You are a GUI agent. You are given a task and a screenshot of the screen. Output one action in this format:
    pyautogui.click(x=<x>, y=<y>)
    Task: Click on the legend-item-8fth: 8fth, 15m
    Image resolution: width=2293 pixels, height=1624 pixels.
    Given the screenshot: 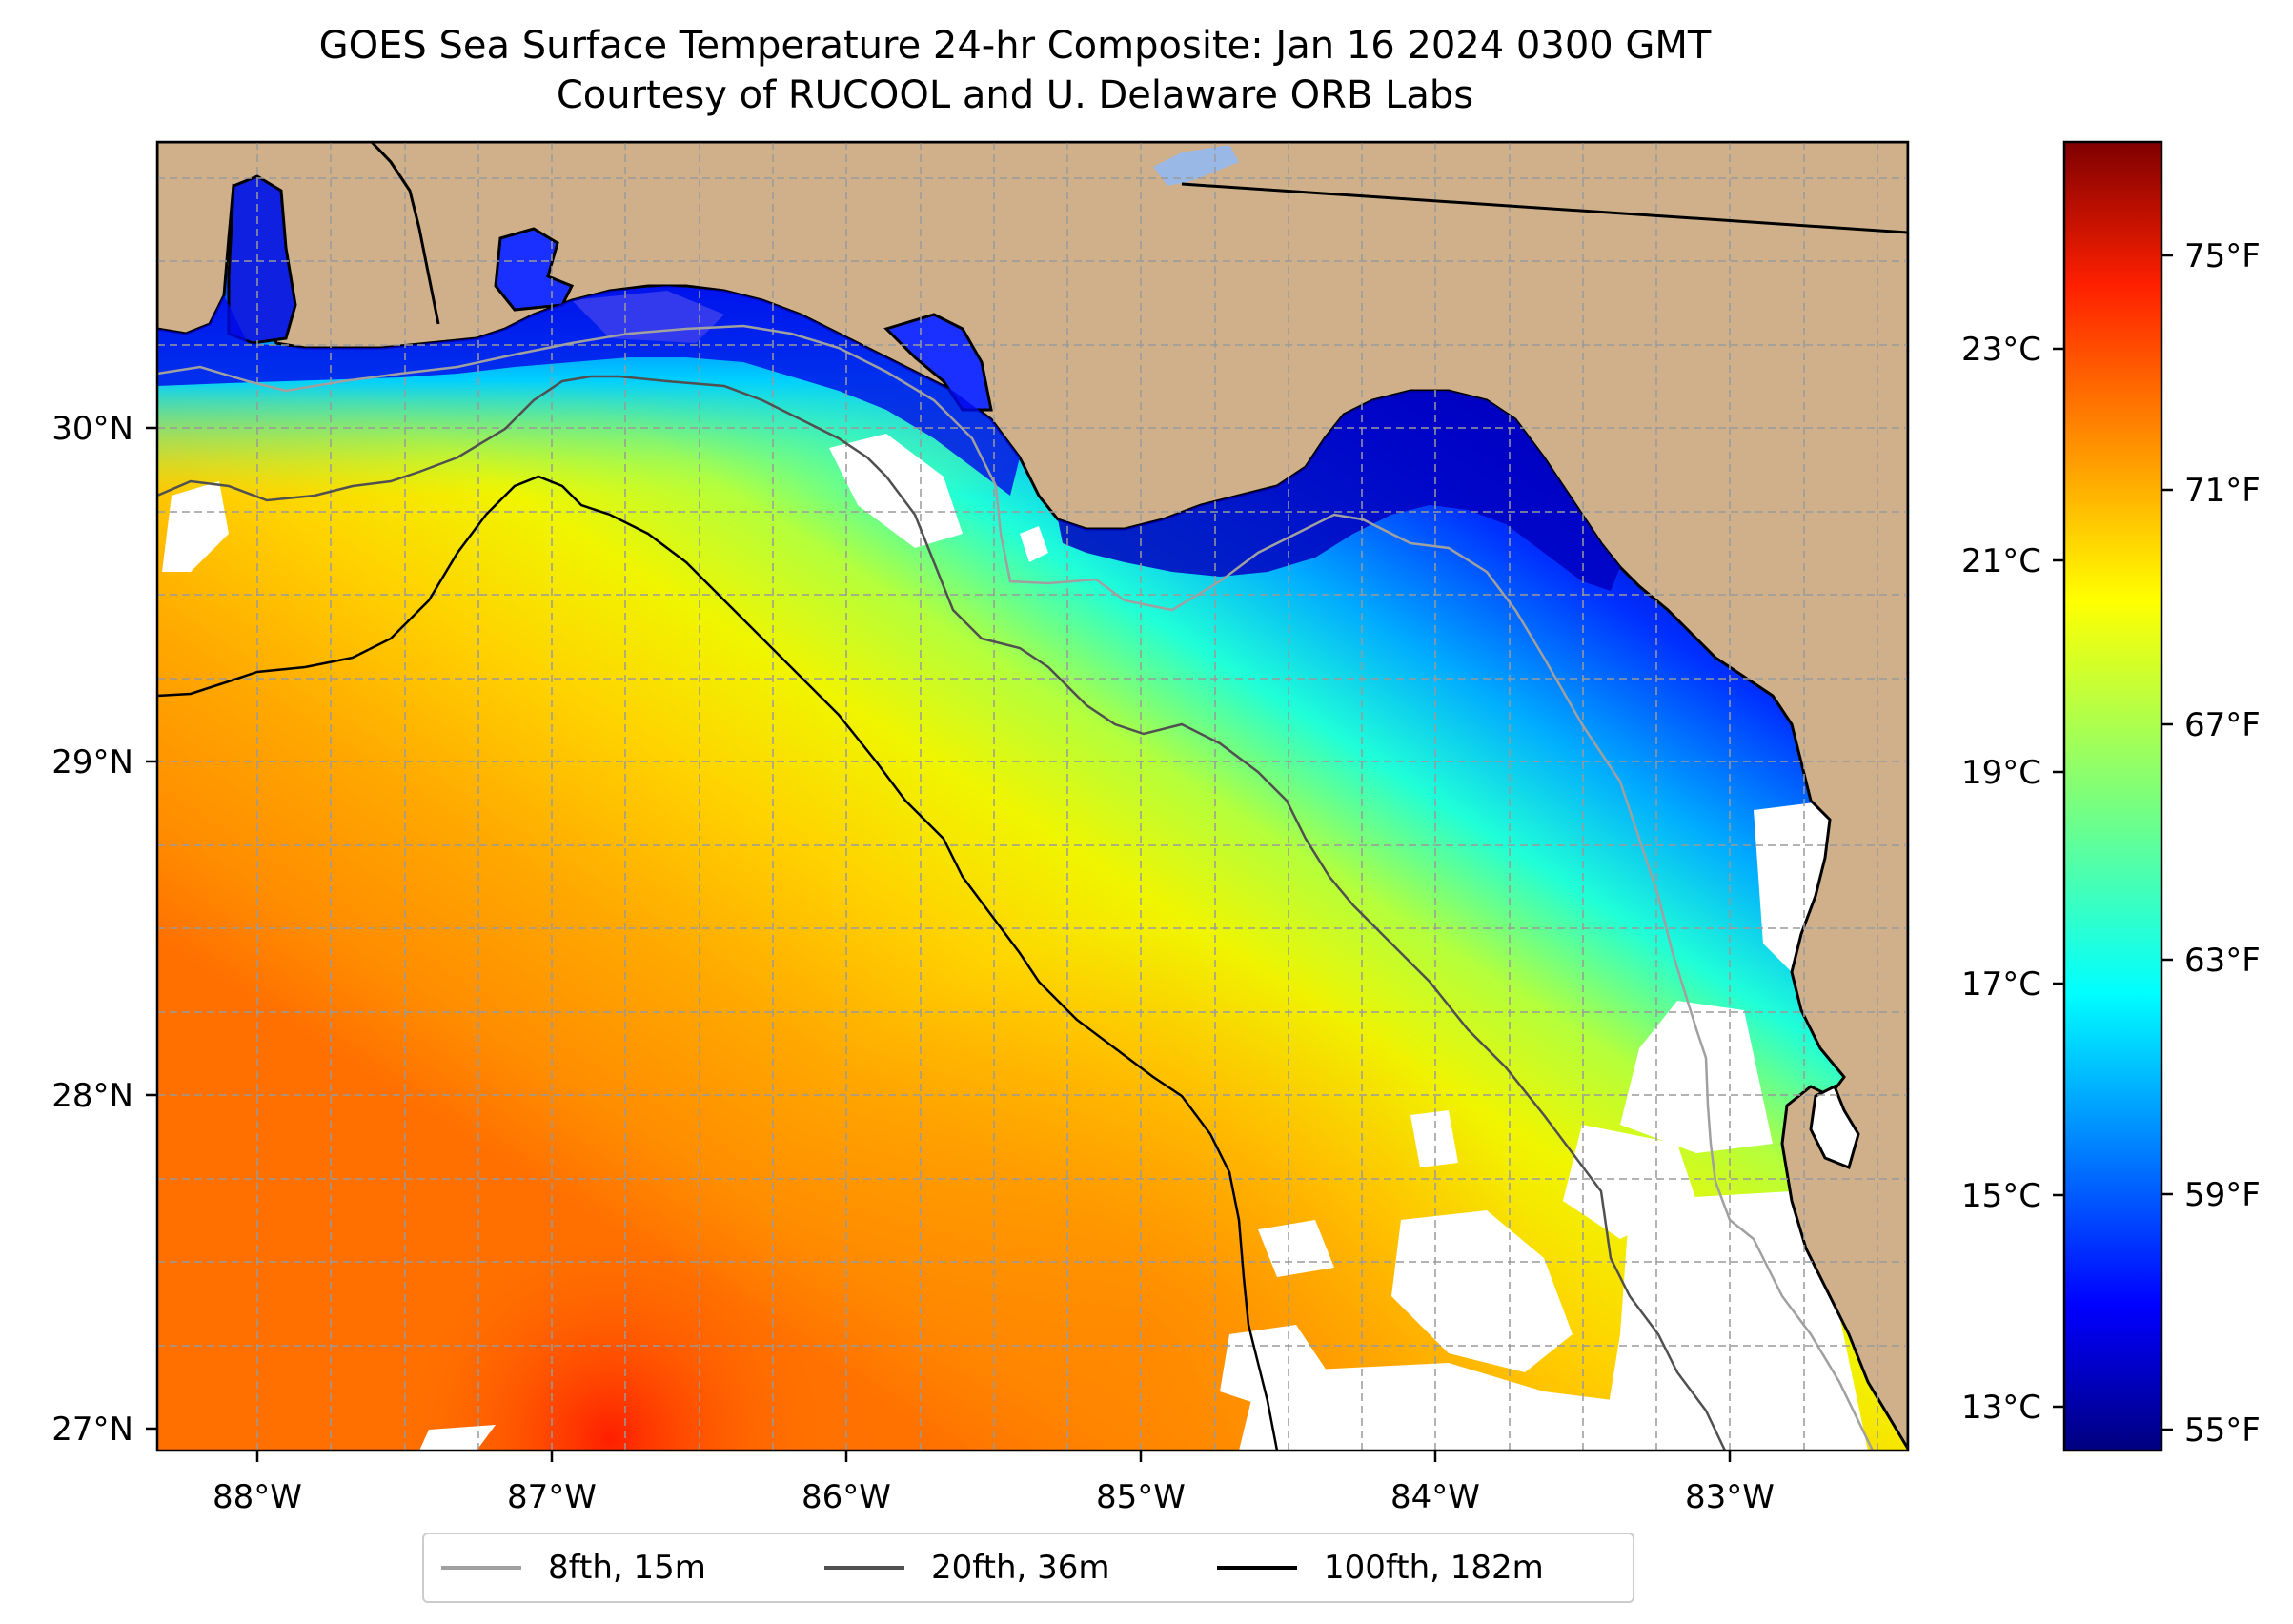 What is the action you would take?
    pyautogui.click(x=573, y=1567)
    